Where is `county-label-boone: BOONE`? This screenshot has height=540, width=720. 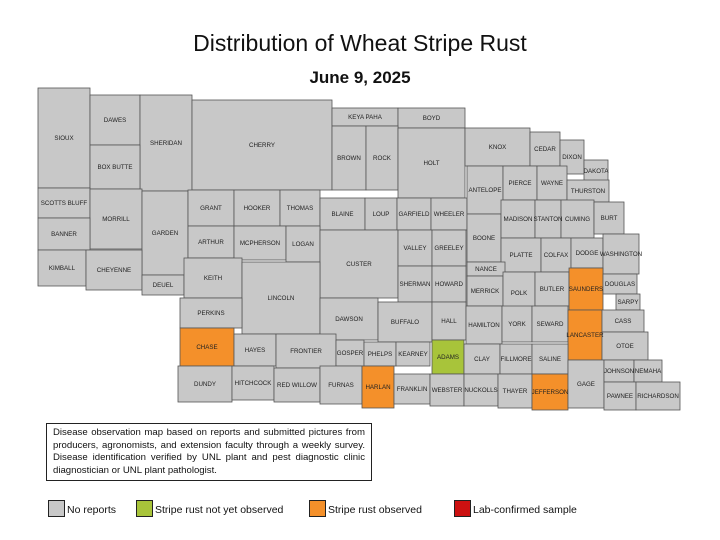
county-label-boone: BOONE is located at coordinates (484, 238).